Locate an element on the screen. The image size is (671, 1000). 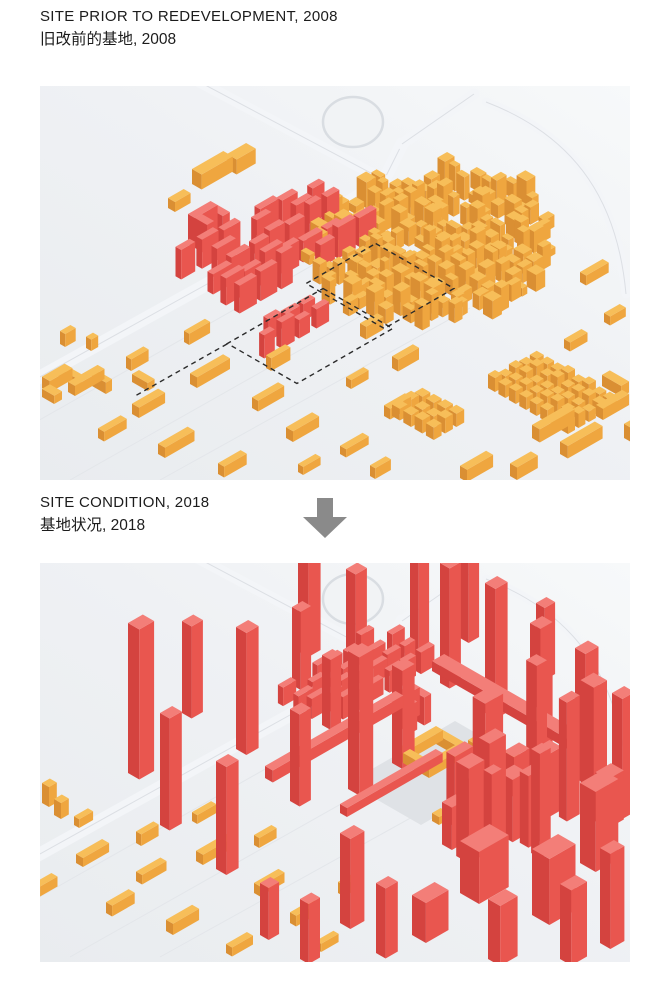
down-arrow-stem is located at coordinates (325, 507).